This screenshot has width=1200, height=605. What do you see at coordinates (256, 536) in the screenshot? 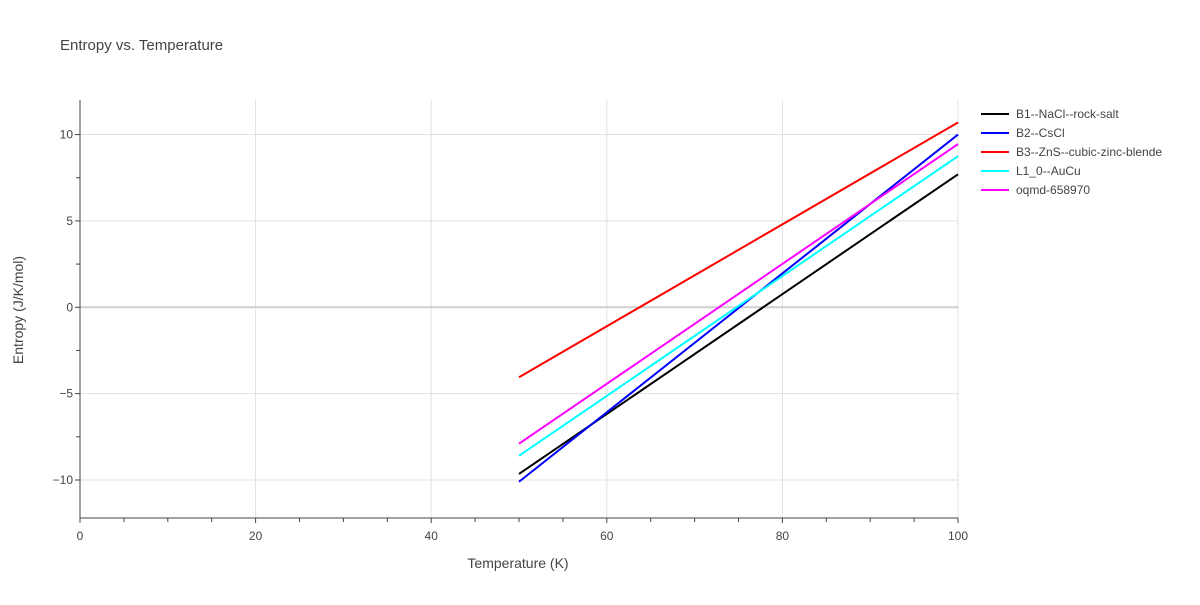
I see `x-tick-label: 20` at bounding box center [256, 536].